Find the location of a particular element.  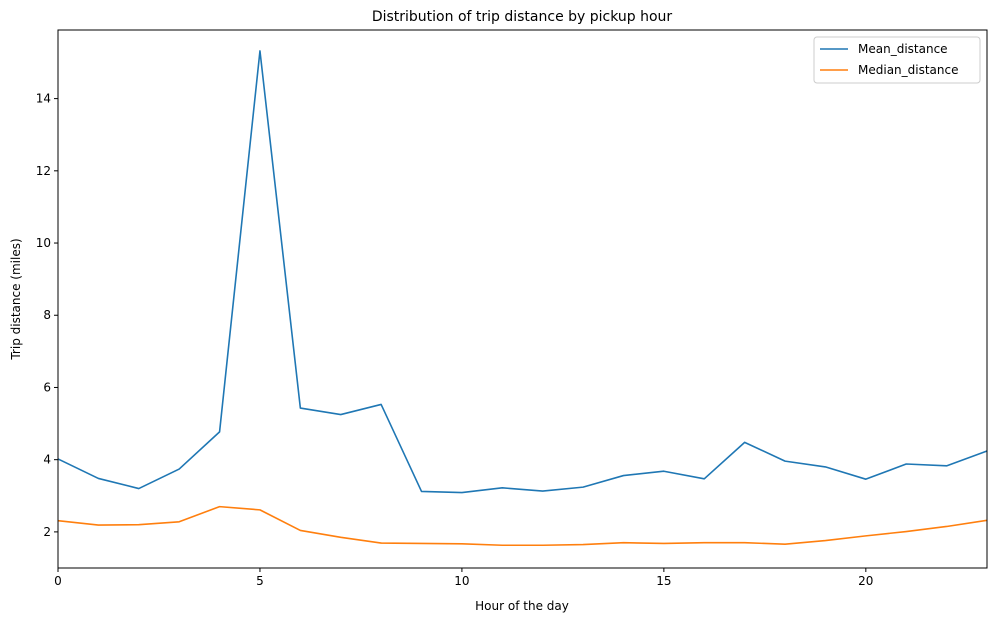

y-axis-label: Trip distance (miles) is located at coordinates (16, 299).